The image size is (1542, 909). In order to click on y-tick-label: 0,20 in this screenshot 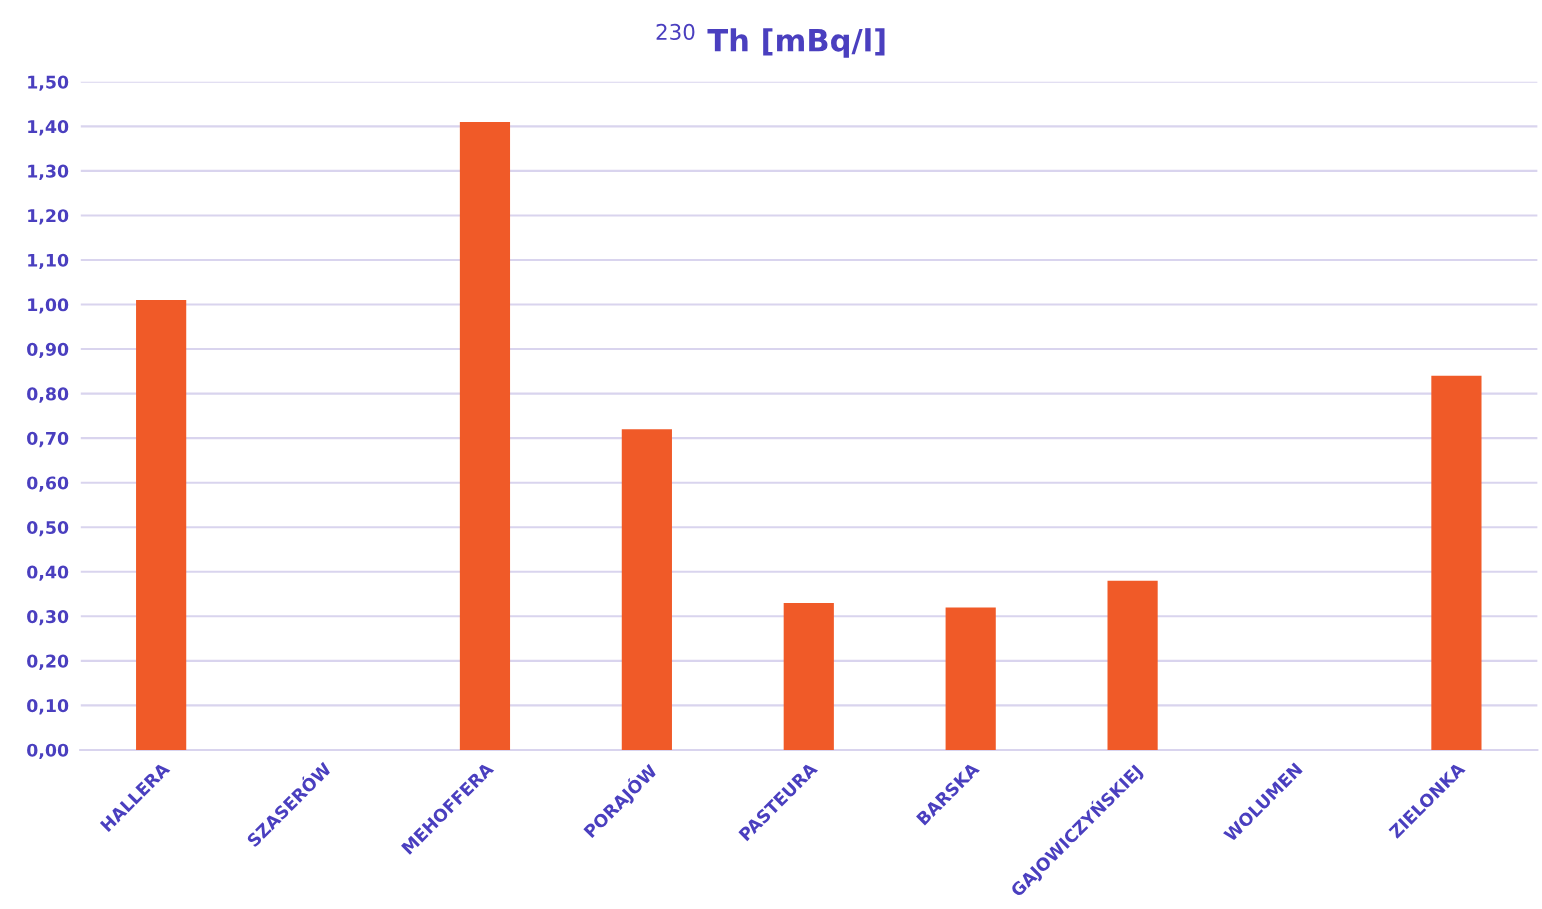, I will do `click(48, 662)`.